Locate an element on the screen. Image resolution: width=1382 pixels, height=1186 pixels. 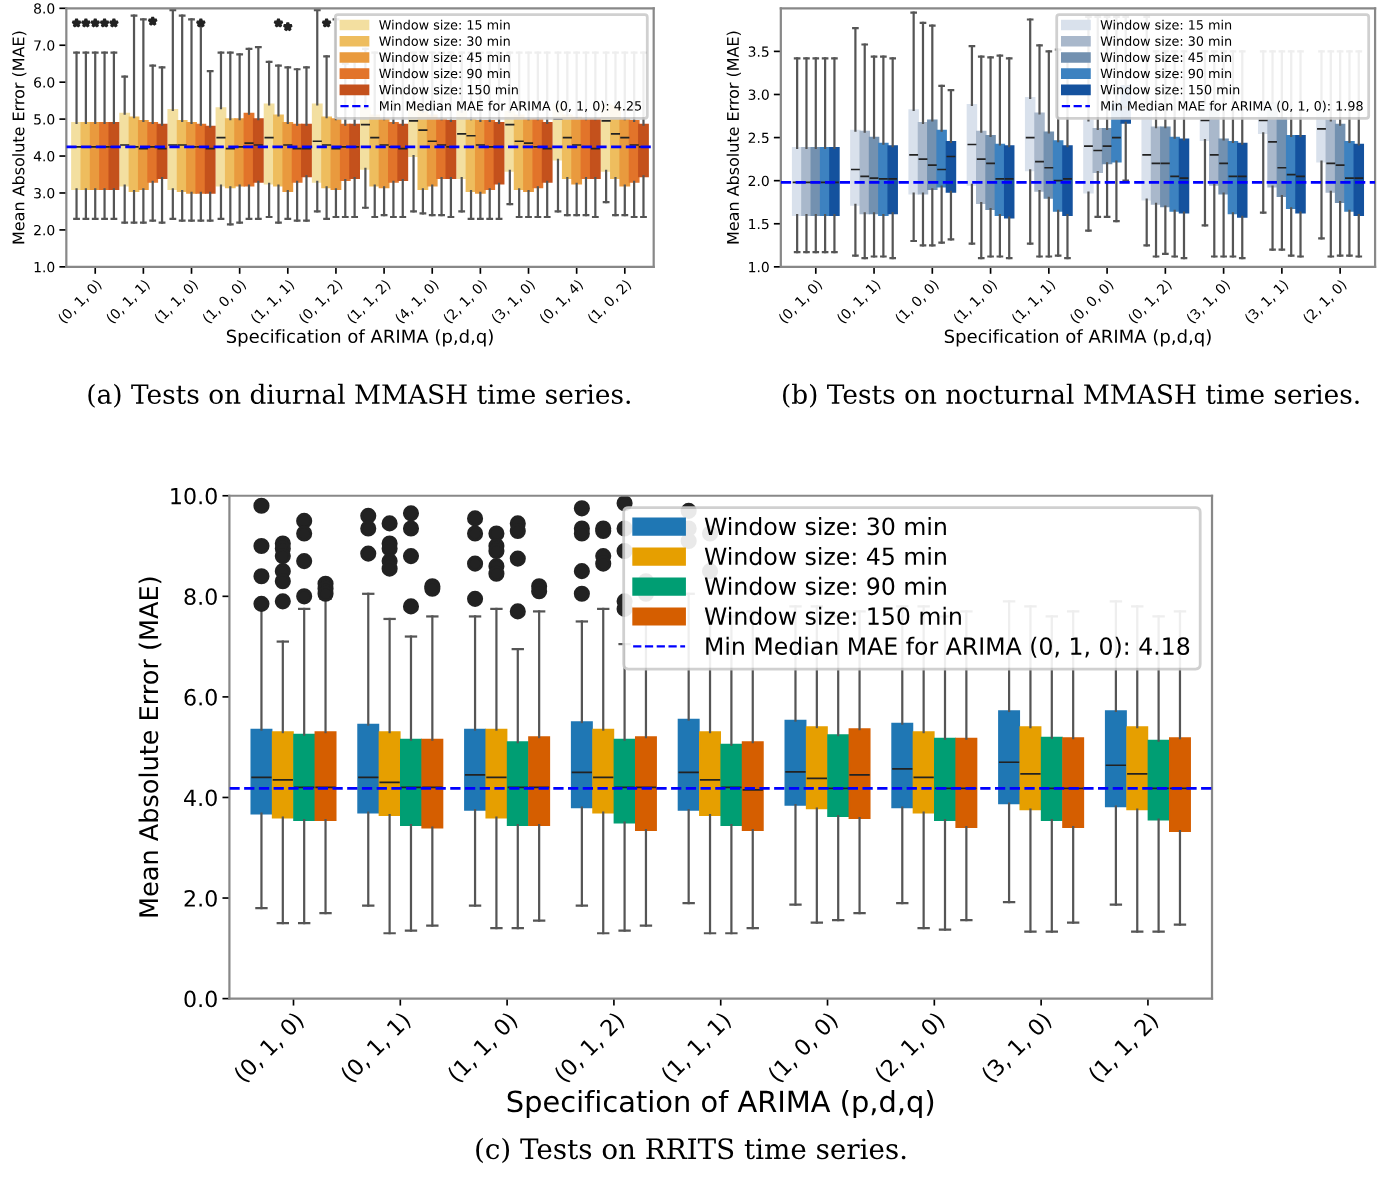
x-tick-label: (1, 0, 0) is located at coordinates (803, 1048).